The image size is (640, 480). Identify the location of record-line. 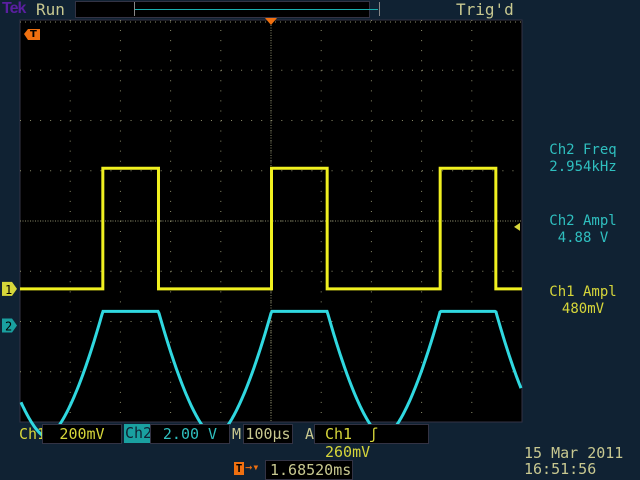
(256, 9).